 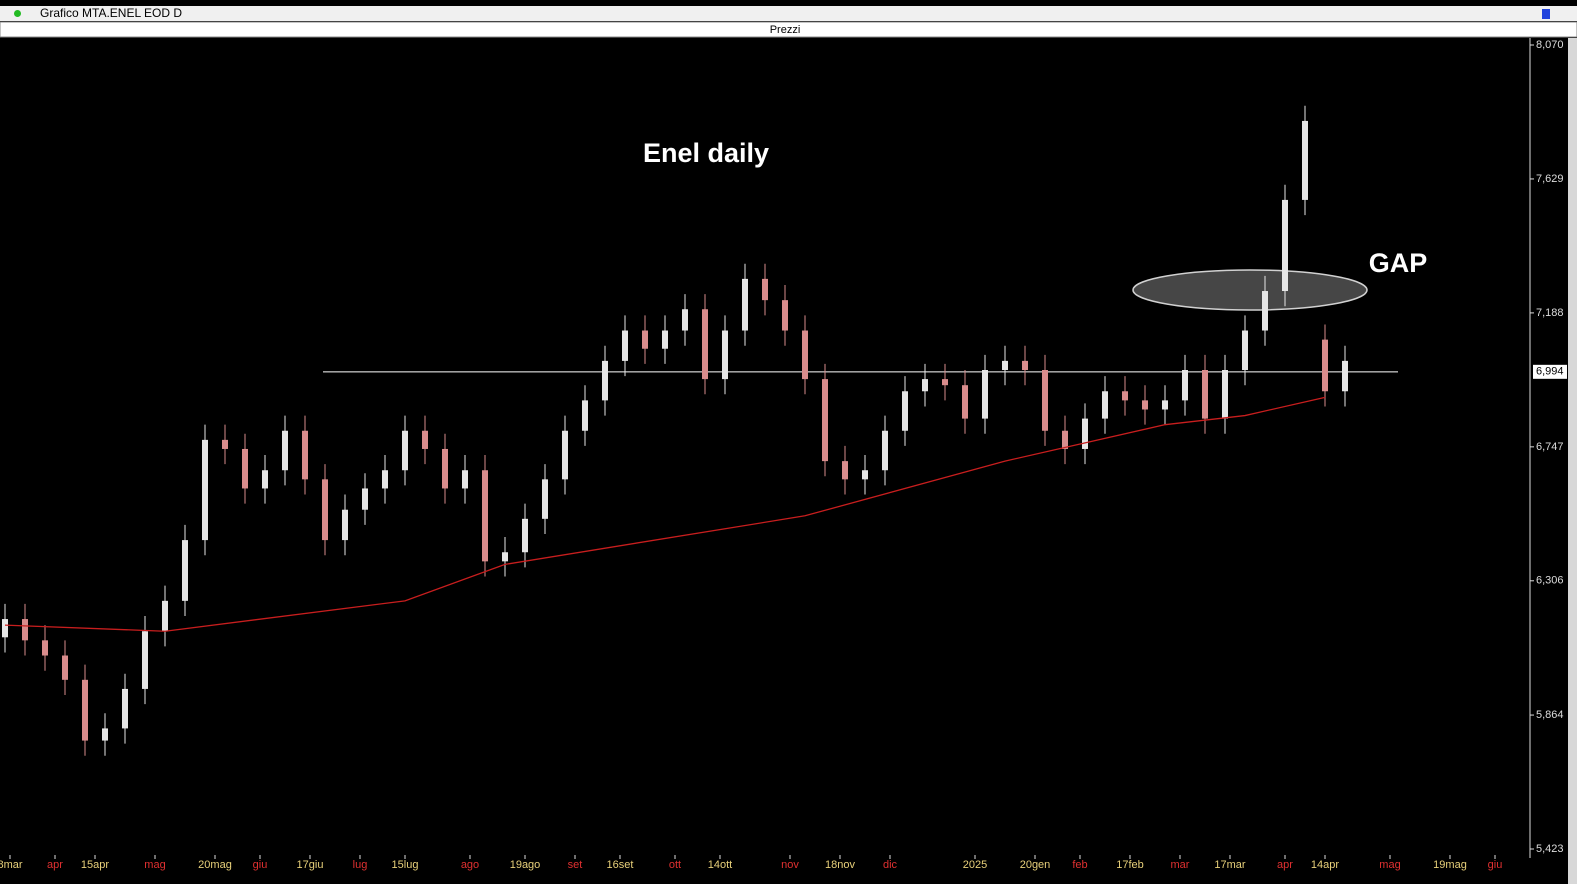 I want to click on title-bar, so click(x=788, y=13).